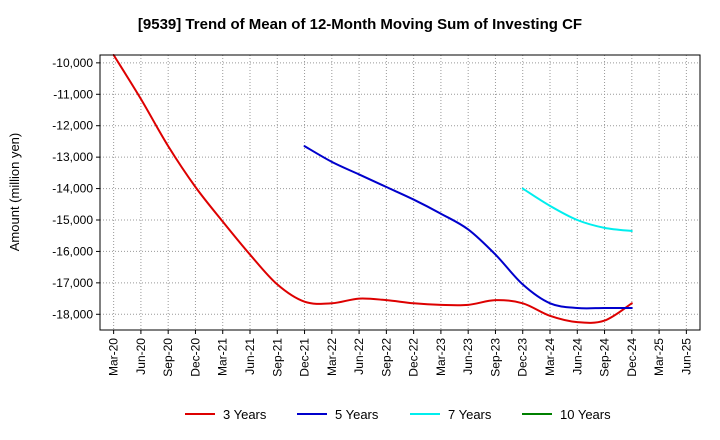 The image size is (720, 440). I want to click on x-tick-label: Mar-24, so click(550, 357).